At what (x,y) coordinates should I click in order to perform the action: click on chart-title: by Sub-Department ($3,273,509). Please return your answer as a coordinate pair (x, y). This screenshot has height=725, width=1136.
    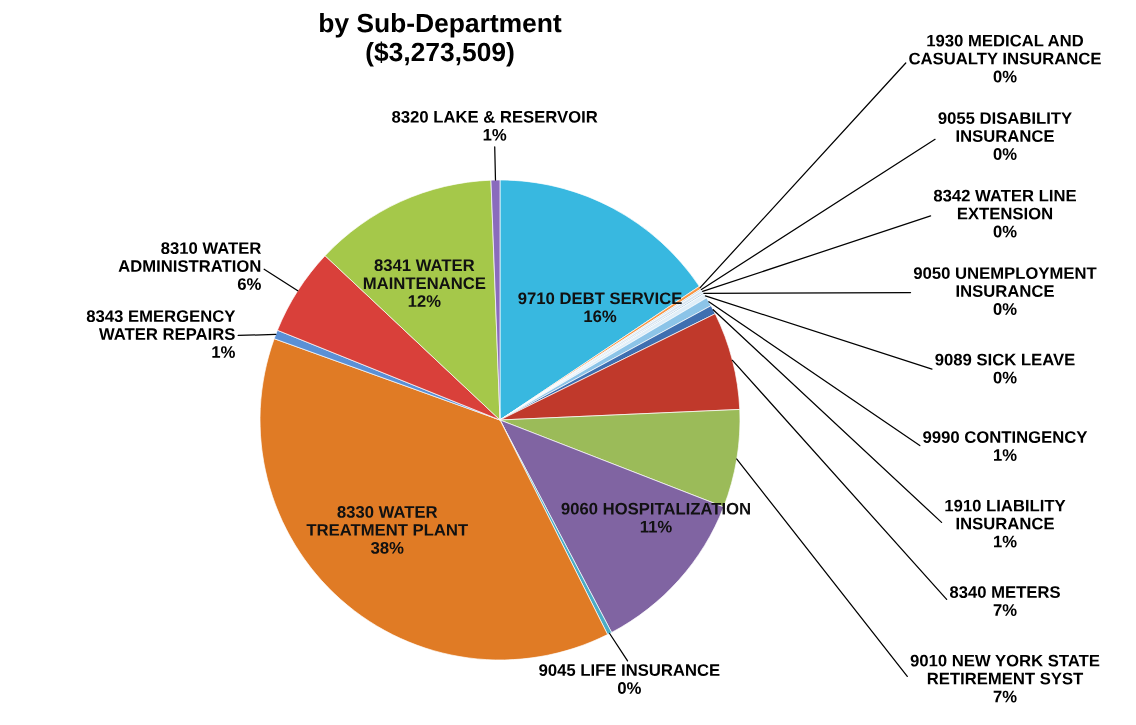
    Looking at the image, I should click on (441, 40).